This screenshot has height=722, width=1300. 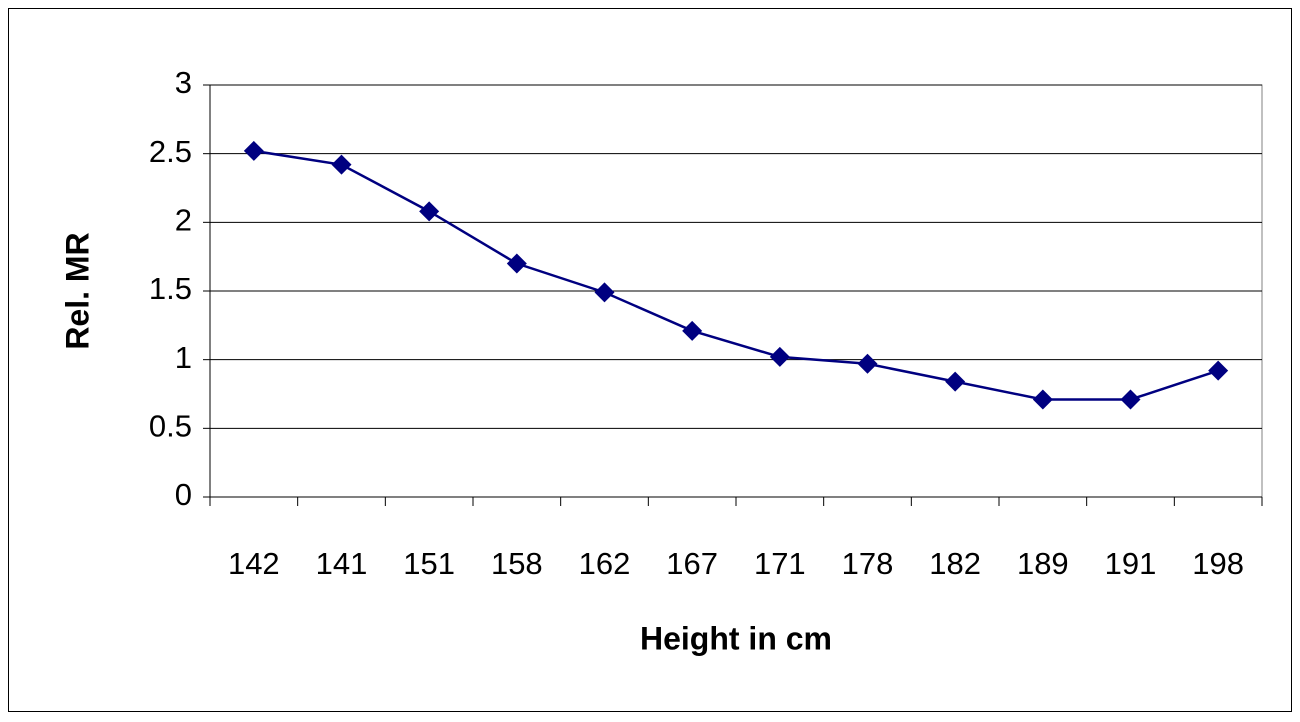 What do you see at coordinates (1218, 563) in the screenshot?
I see `x-tick-label: 198` at bounding box center [1218, 563].